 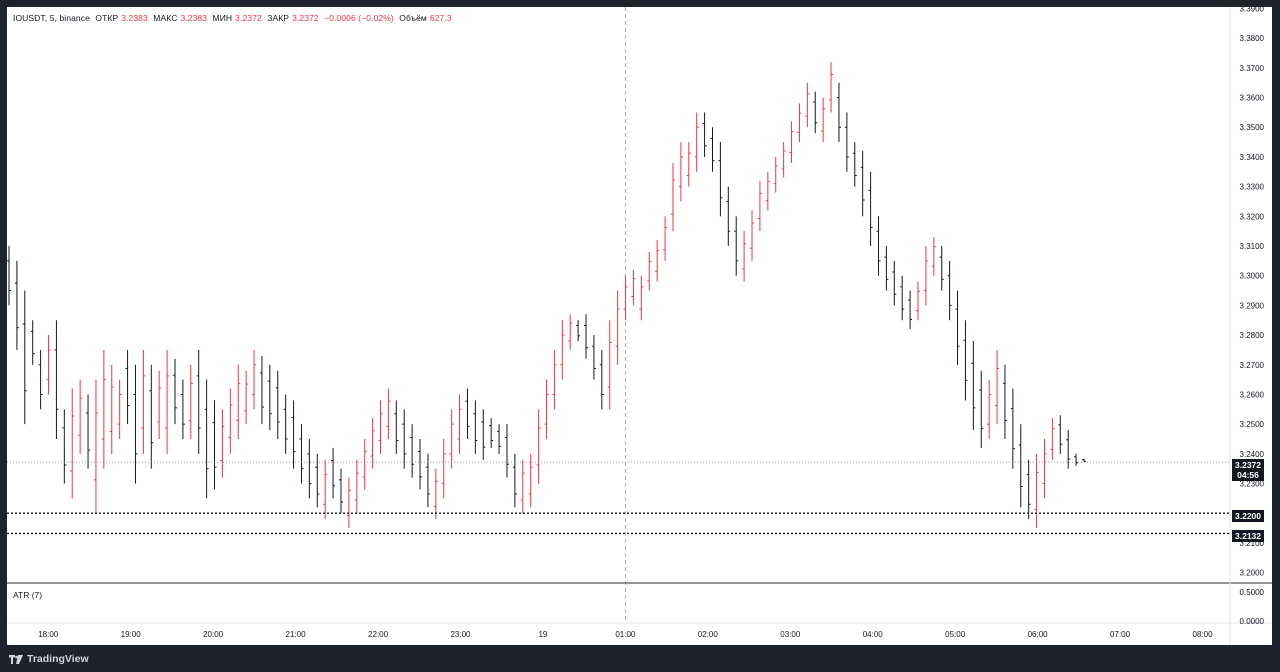 I want to click on price-tick-label: 3.3700, so click(x=1252, y=68).